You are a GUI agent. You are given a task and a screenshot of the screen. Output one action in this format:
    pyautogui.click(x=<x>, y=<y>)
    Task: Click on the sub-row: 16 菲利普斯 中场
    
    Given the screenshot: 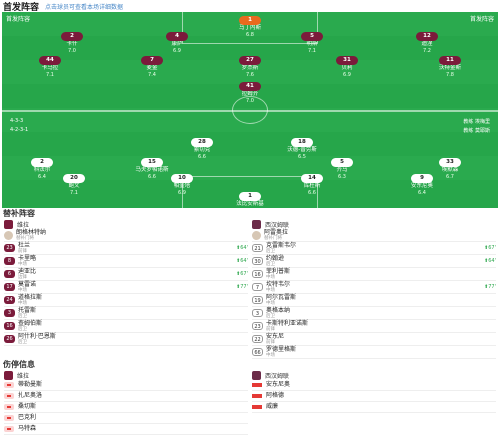 What is the action you would take?
    pyautogui.click(x=374, y=274)
    